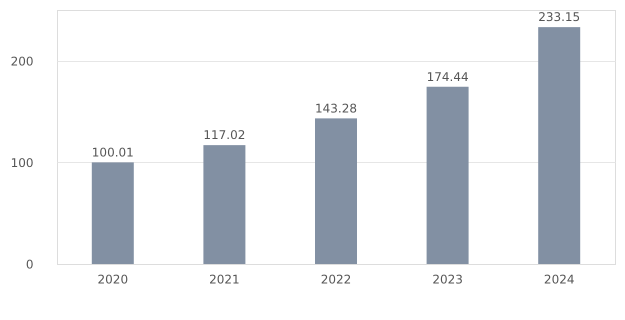 This screenshot has height=320, width=625. Describe the element at coordinates (22, 163) in the screenshot. I see `y-tick-label: 100` at that location.